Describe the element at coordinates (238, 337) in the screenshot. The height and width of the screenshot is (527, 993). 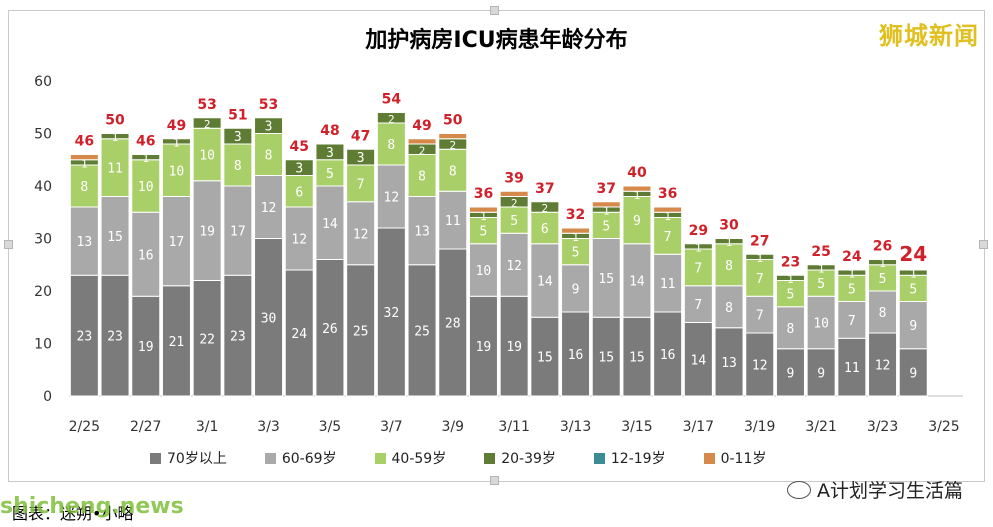
I see `bar-value-label: 23` at that location.